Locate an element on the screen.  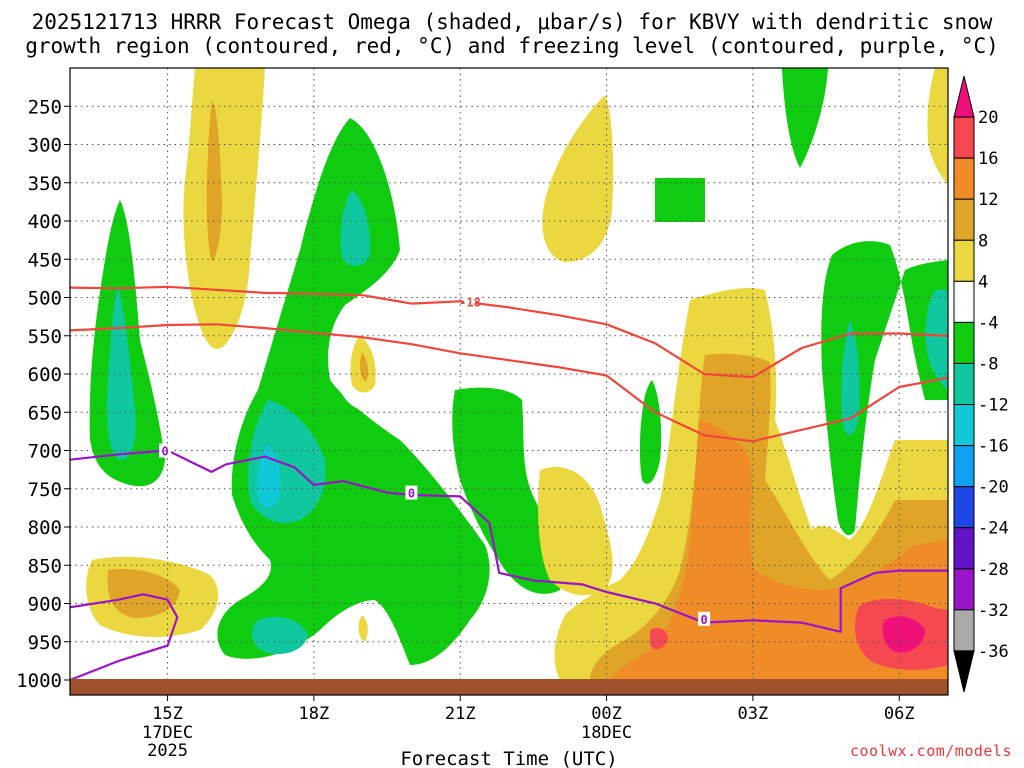
colorbar: 20 16 12 8 4 -4 -8 -12 -16 -20 -24 -28 -32 -36 is located at coordinates (981, 384).